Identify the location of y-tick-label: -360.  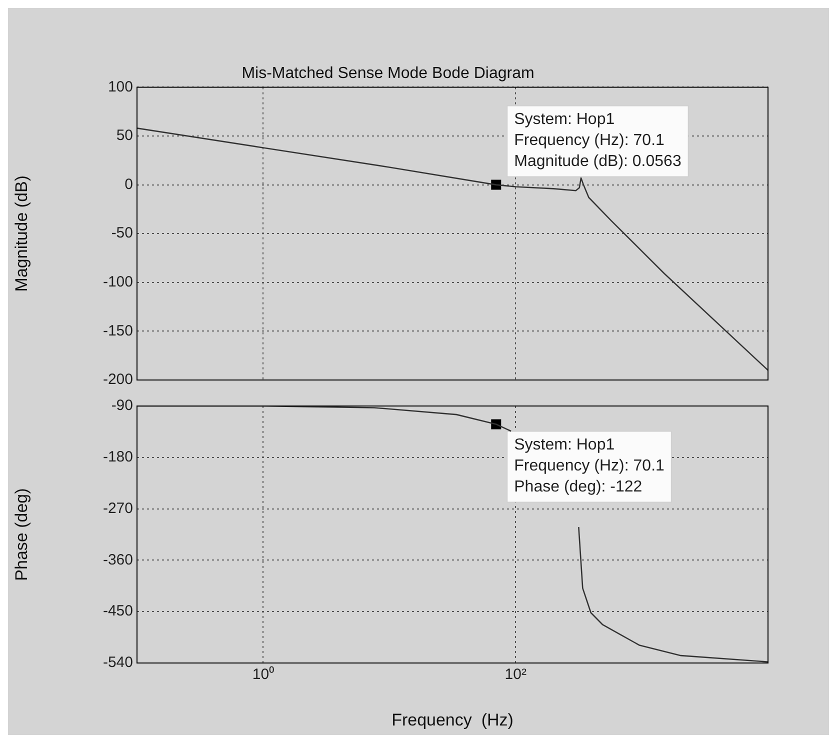
(117, 559).